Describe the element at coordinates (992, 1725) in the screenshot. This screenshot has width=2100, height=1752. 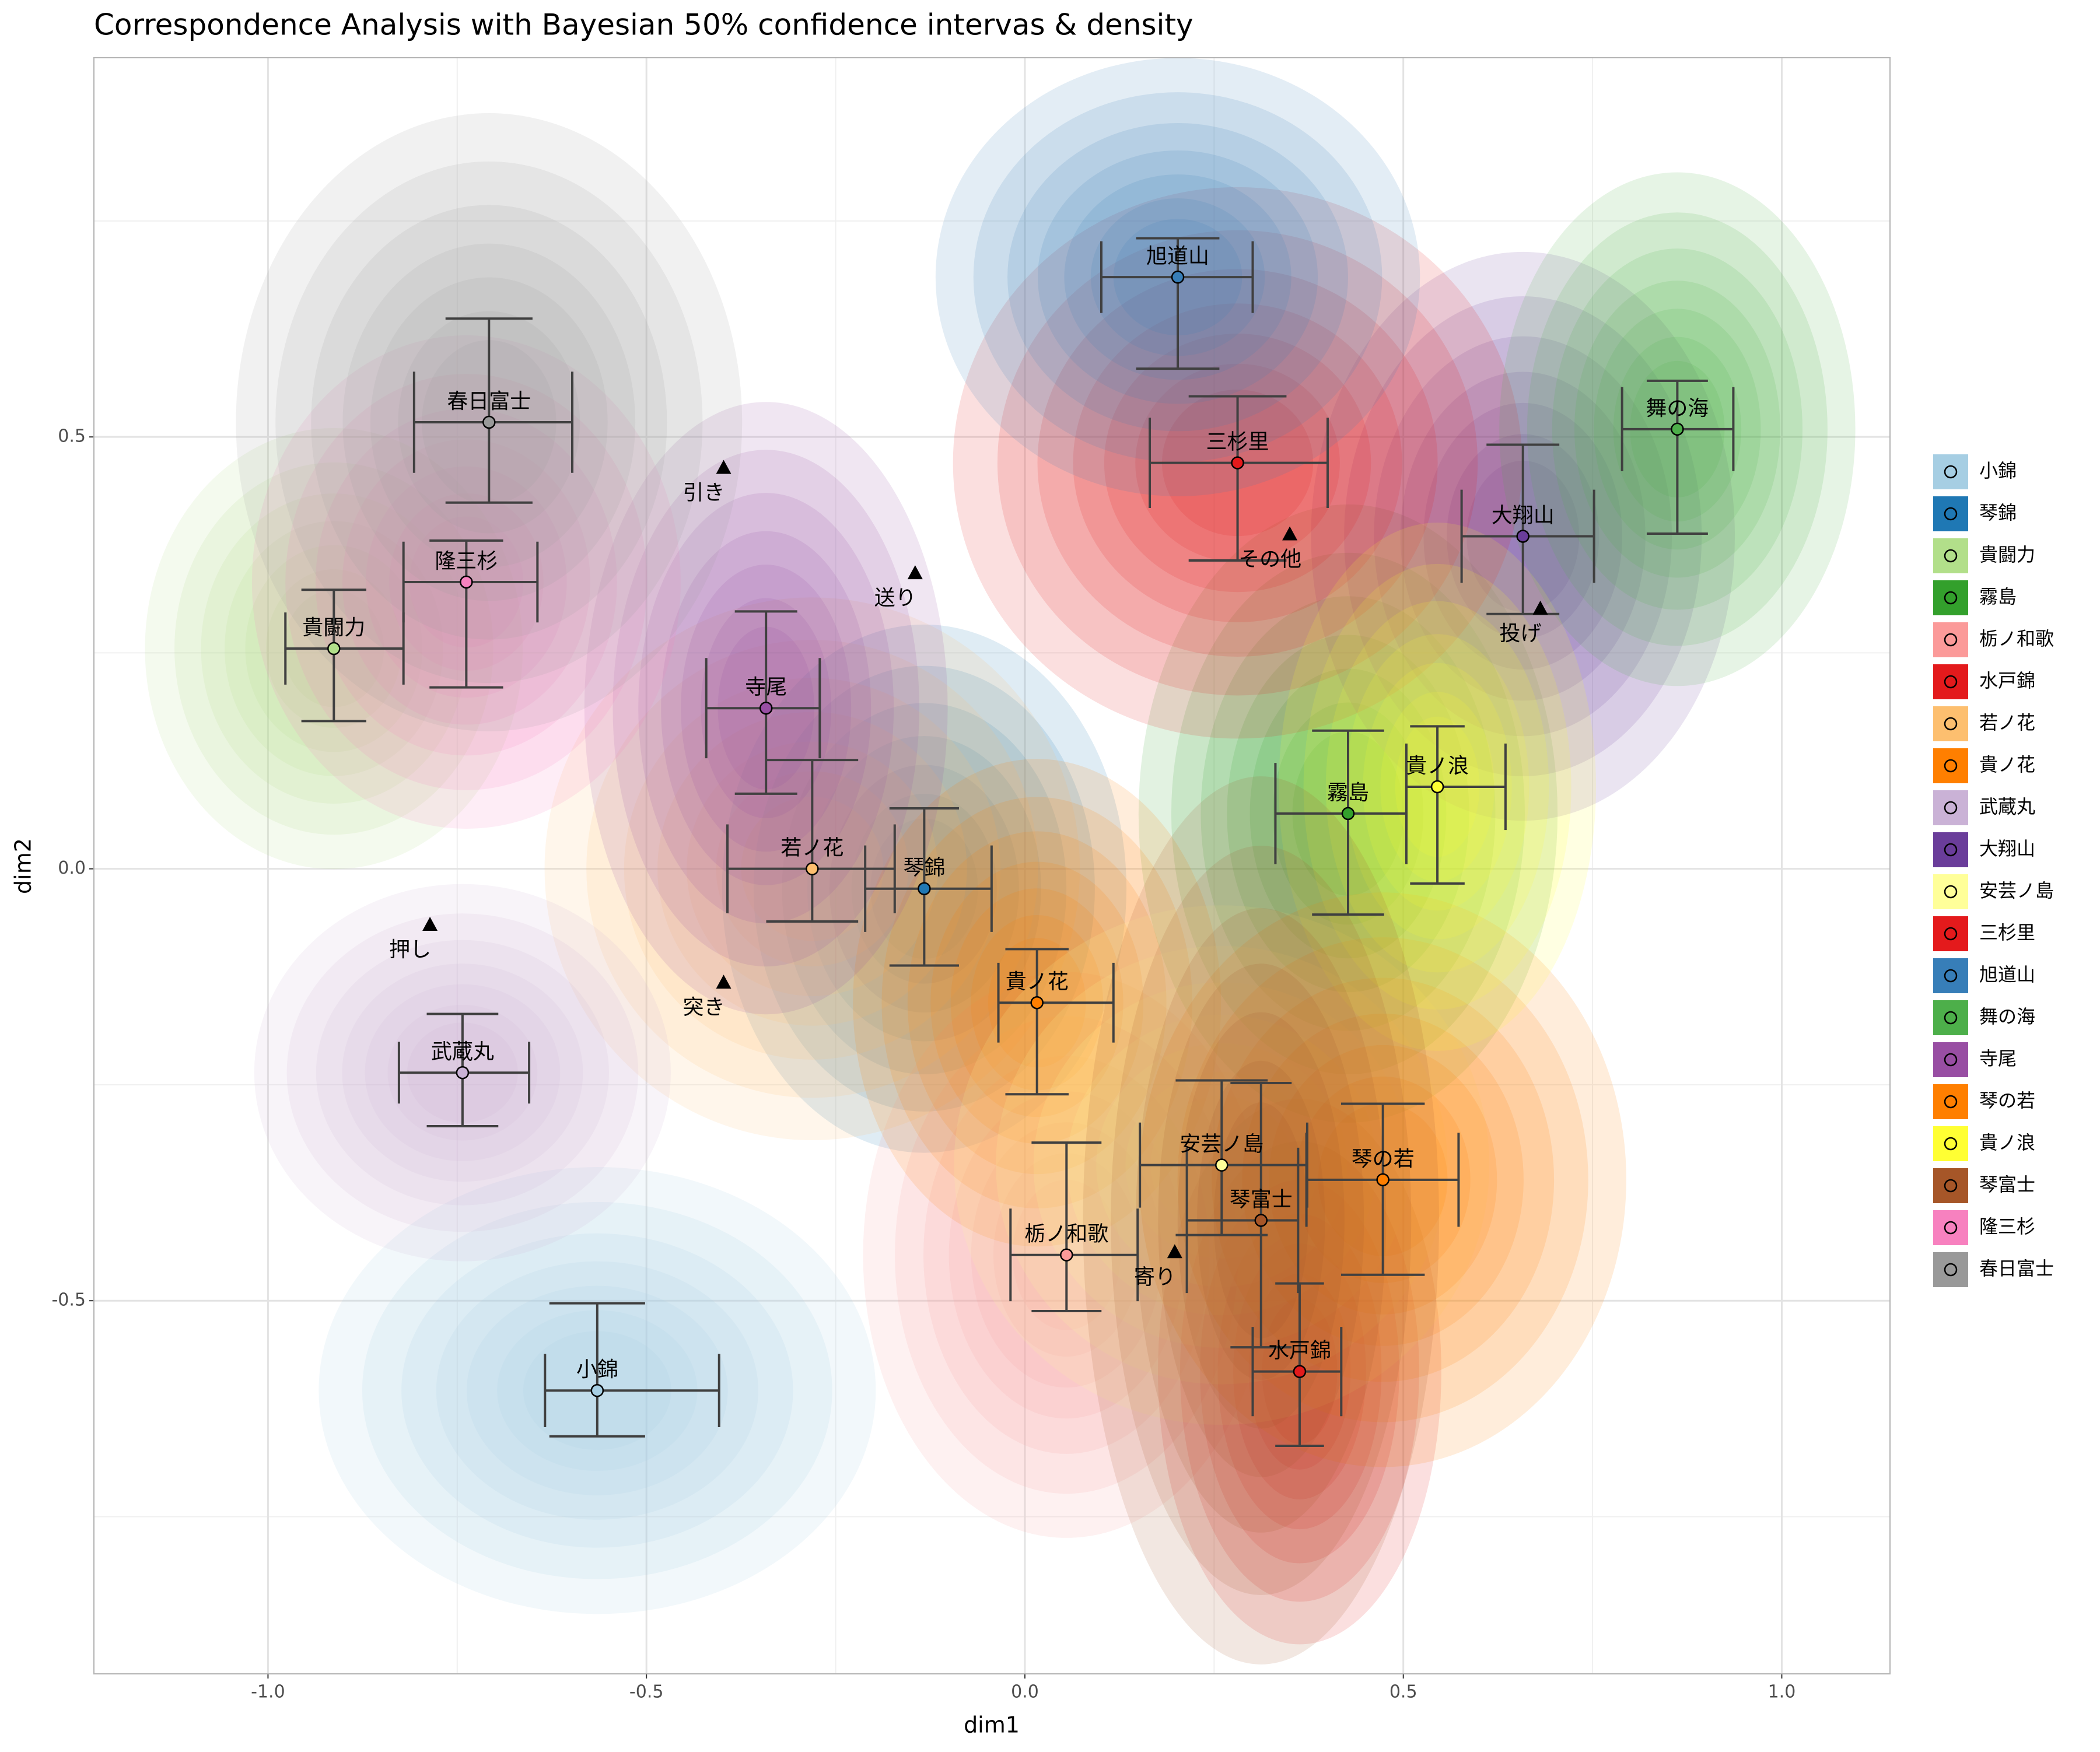
I see `x-axis-title: dim1` at that location.